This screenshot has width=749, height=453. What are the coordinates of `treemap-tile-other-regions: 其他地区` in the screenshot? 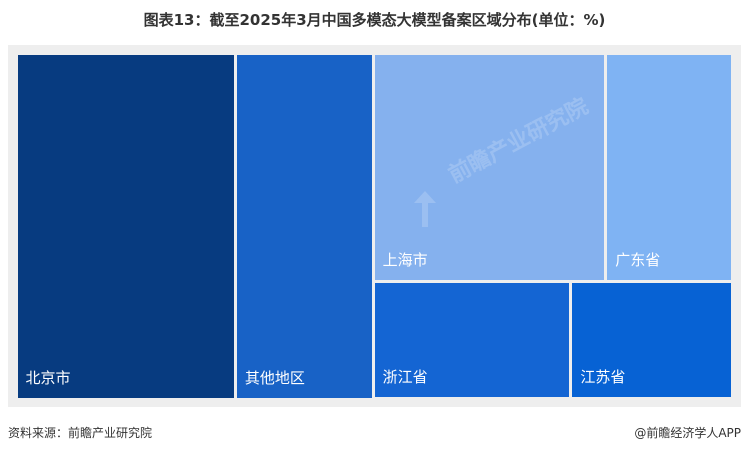 It's located at (304, 226).